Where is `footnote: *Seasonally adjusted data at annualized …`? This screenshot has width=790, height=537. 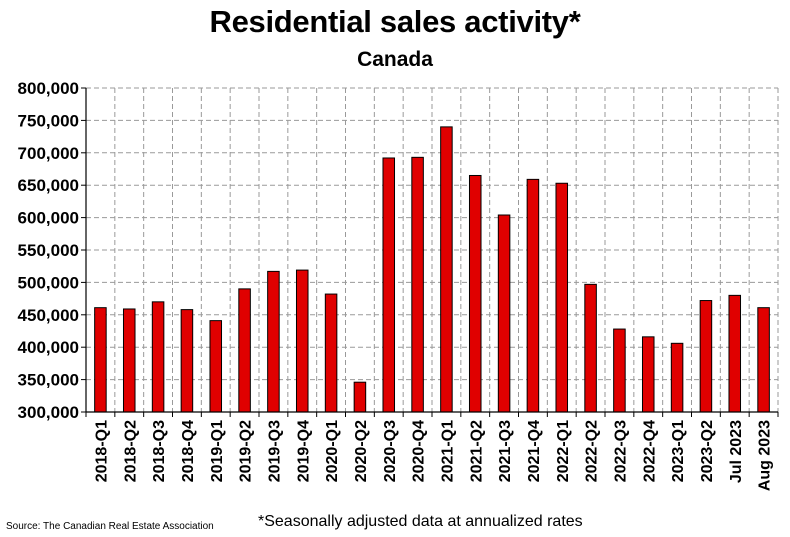 footnote: *Seasonally adjusted data at annualized … is located at coordinates (420, 521).